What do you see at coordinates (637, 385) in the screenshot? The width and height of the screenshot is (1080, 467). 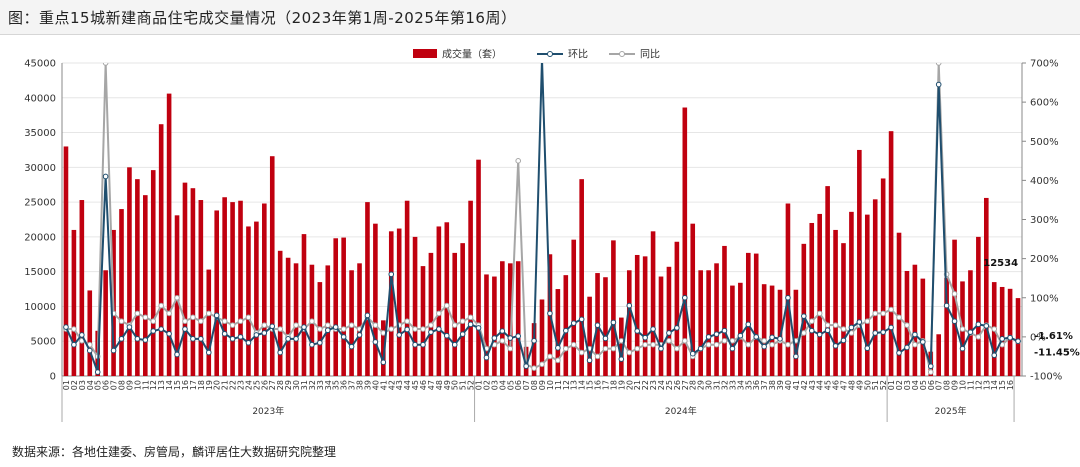 I see `x-tick-label: 21` at bounding box center [637, 385].